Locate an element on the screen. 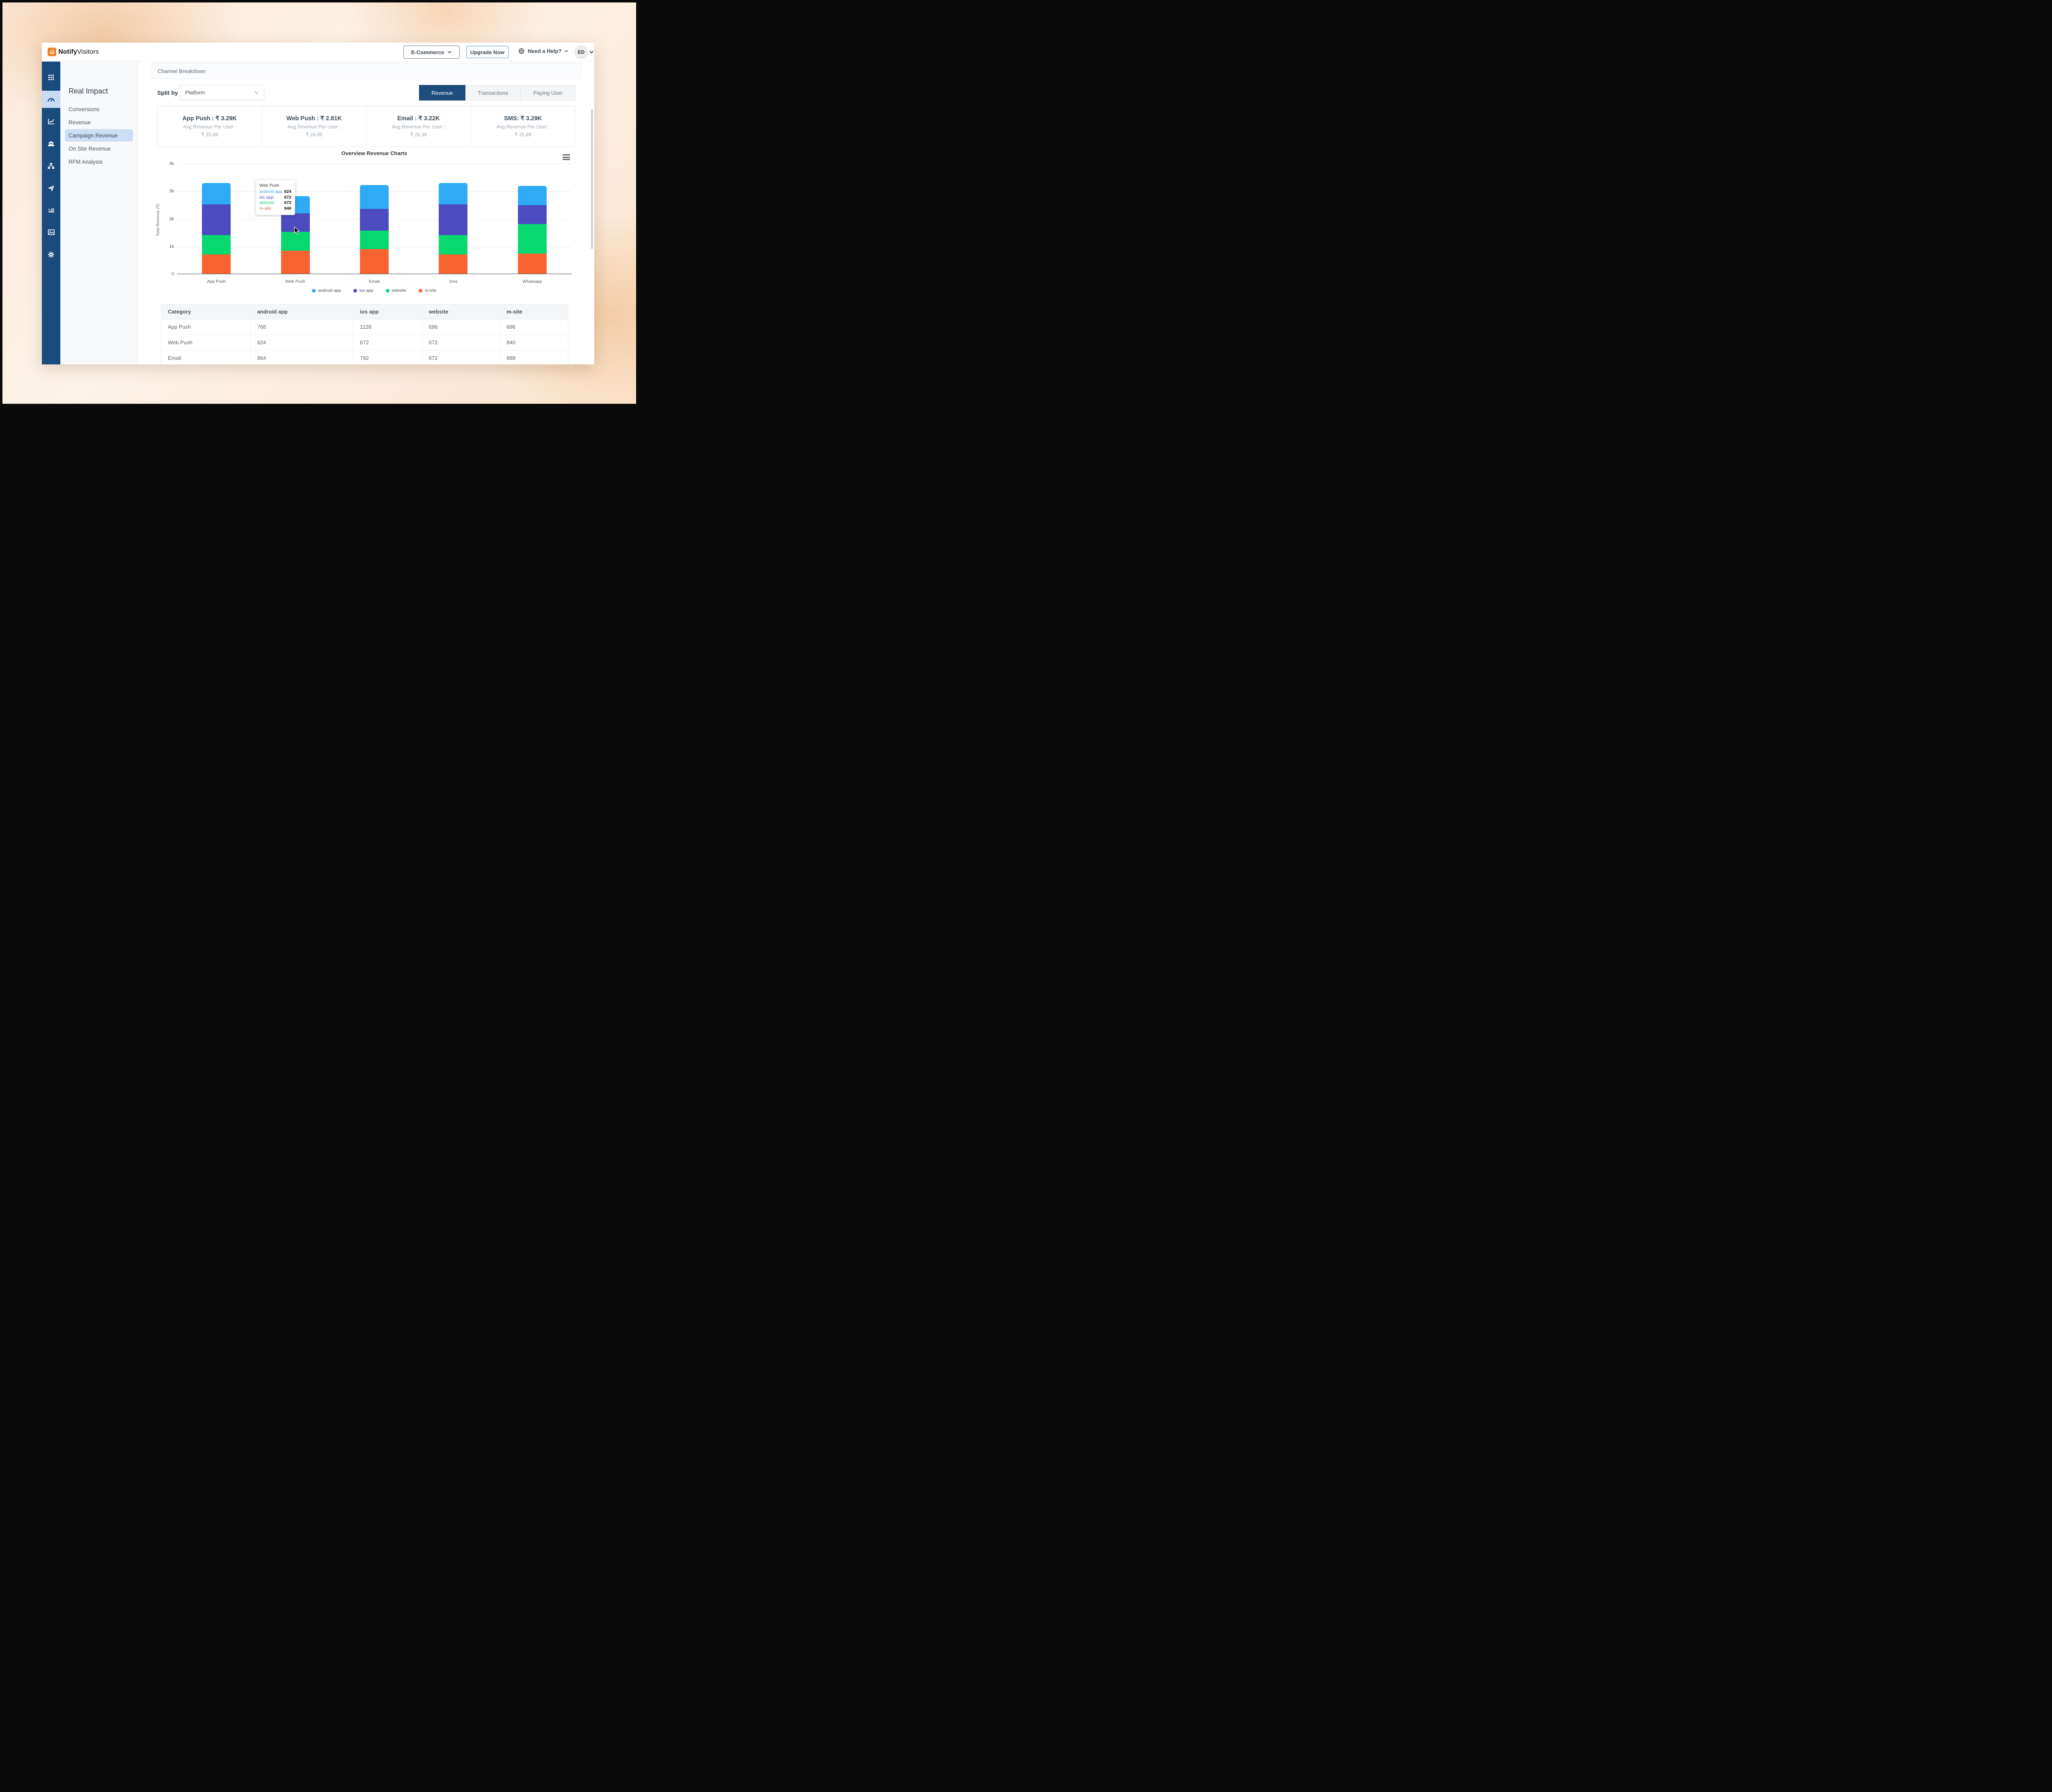  y-axis-tick: 2k is located at coordinates (171, 219).